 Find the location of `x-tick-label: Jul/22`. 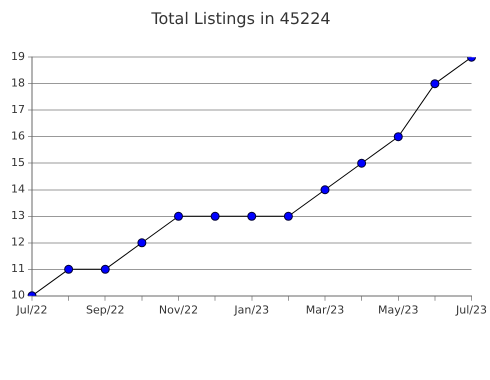

x-tick-label: Jul/22 is located at coordinates (32, 309).